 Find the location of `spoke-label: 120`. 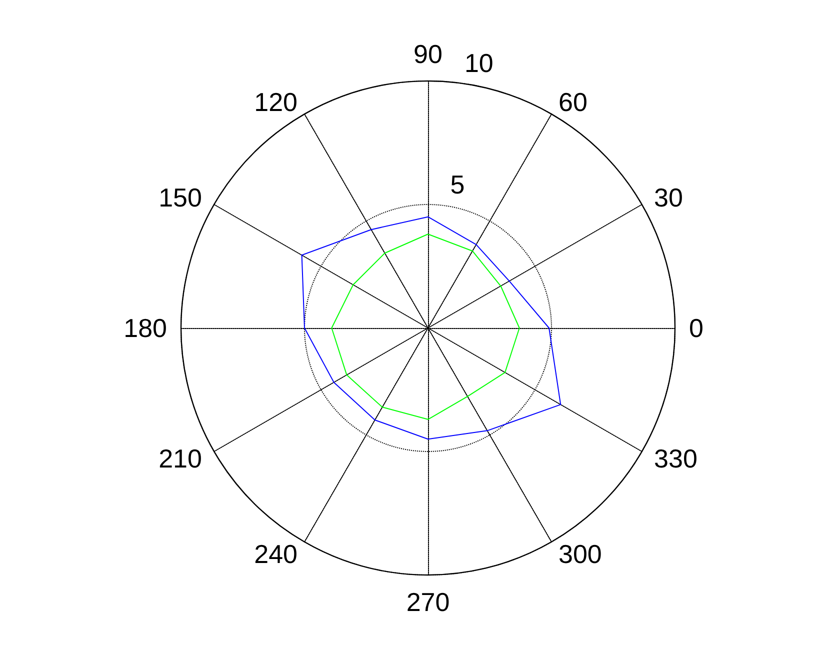

spoke-label: 120 is located at coordinates (276, 101).